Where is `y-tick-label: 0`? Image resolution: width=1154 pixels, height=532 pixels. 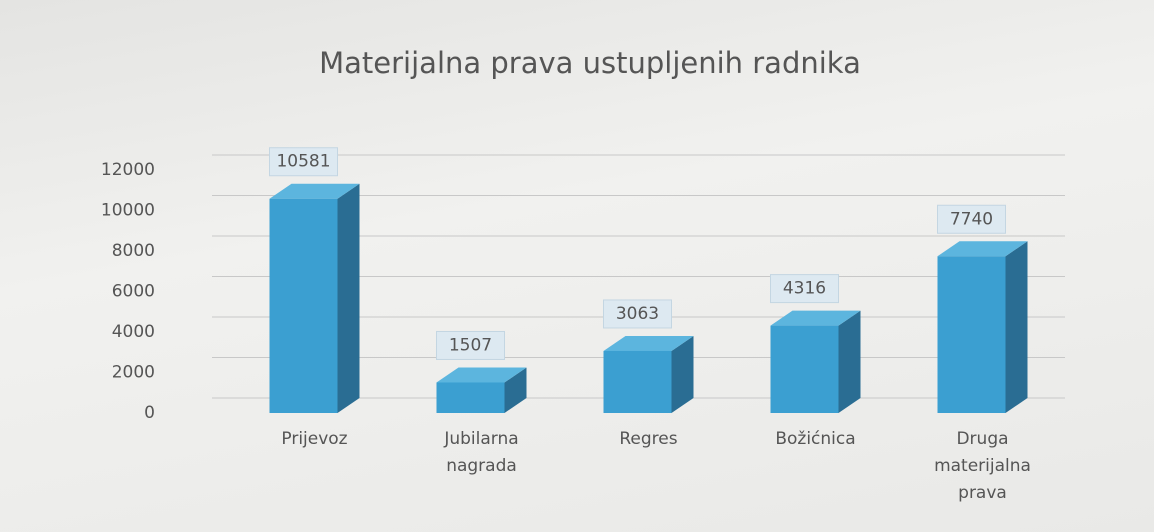 y-tick-label: 0 is located at coordinates (149, 413).